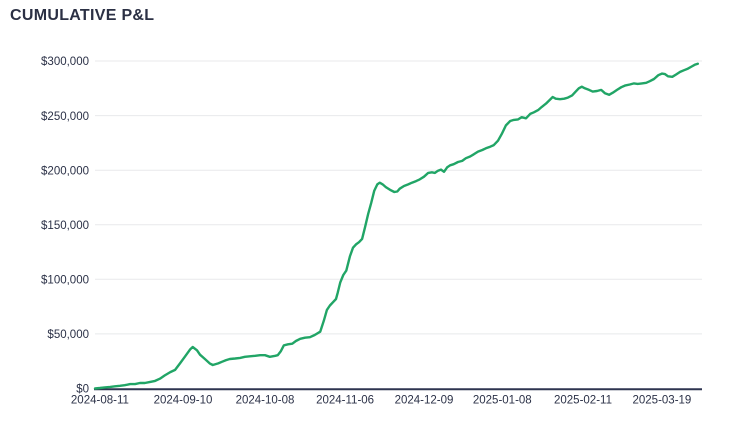 The width and height of the screenshot is (751, 430). What do you see at coordinates (183, 401) in the screenshot?
I see `x-axis-tick-label: 2024-09-10` at bounding box center [183, 401].